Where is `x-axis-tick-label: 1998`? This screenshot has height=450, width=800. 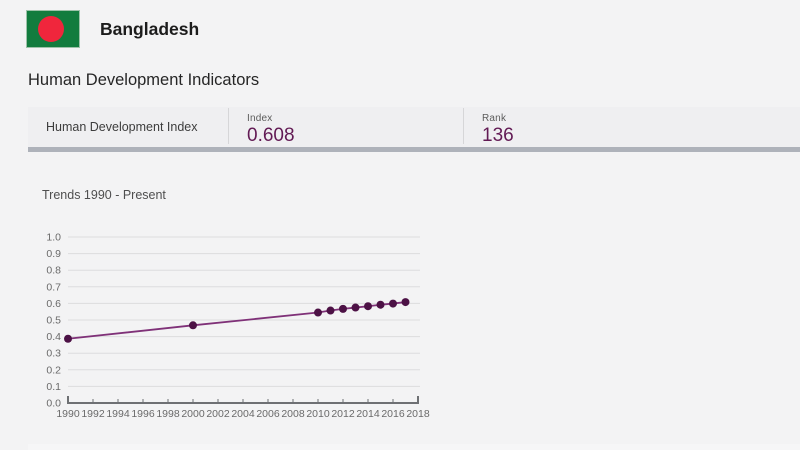
x-axis-tick-label: 1998 is located at coordinates (168, 414).